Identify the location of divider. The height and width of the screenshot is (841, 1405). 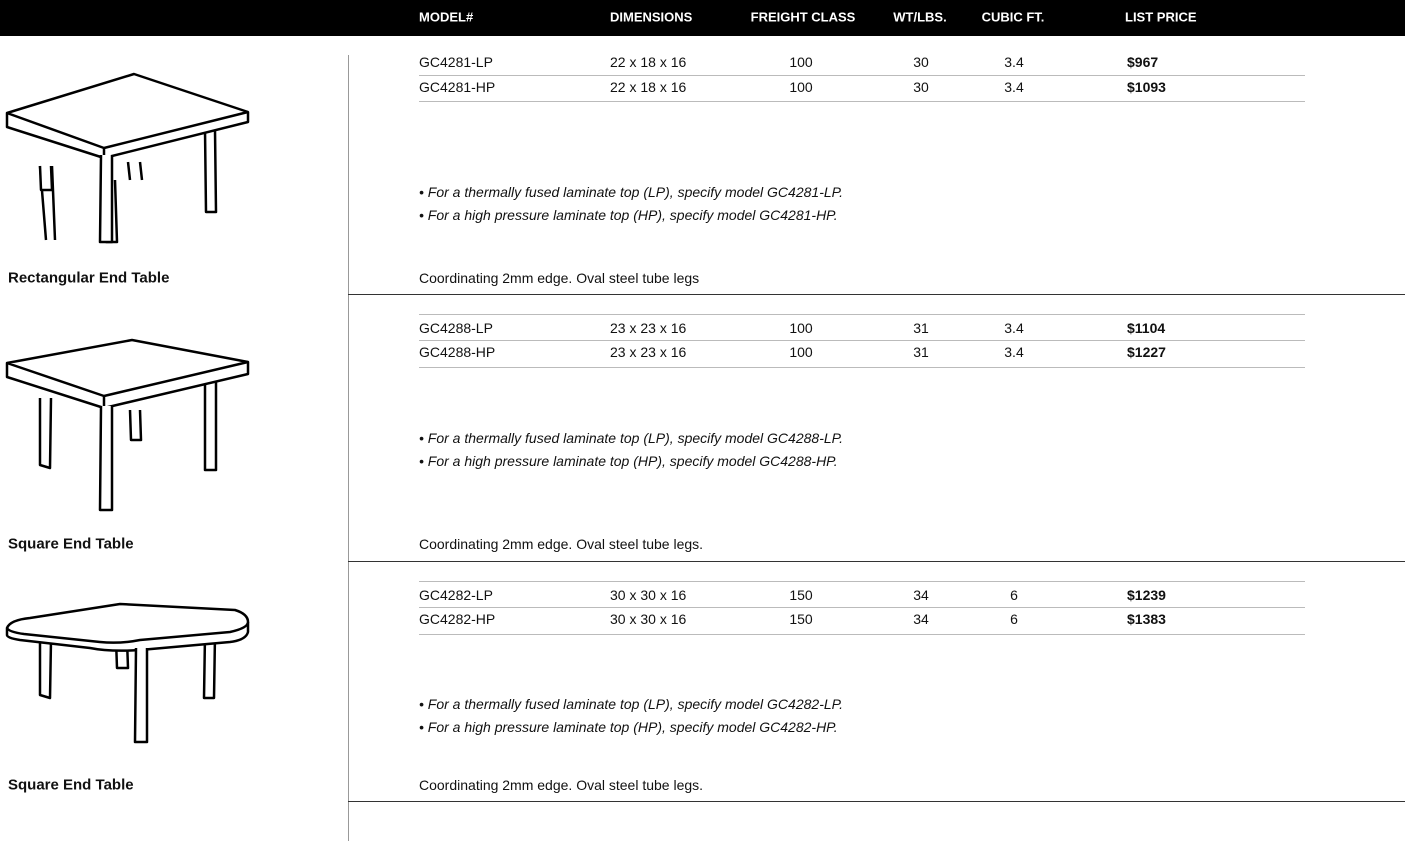
(348, 448).